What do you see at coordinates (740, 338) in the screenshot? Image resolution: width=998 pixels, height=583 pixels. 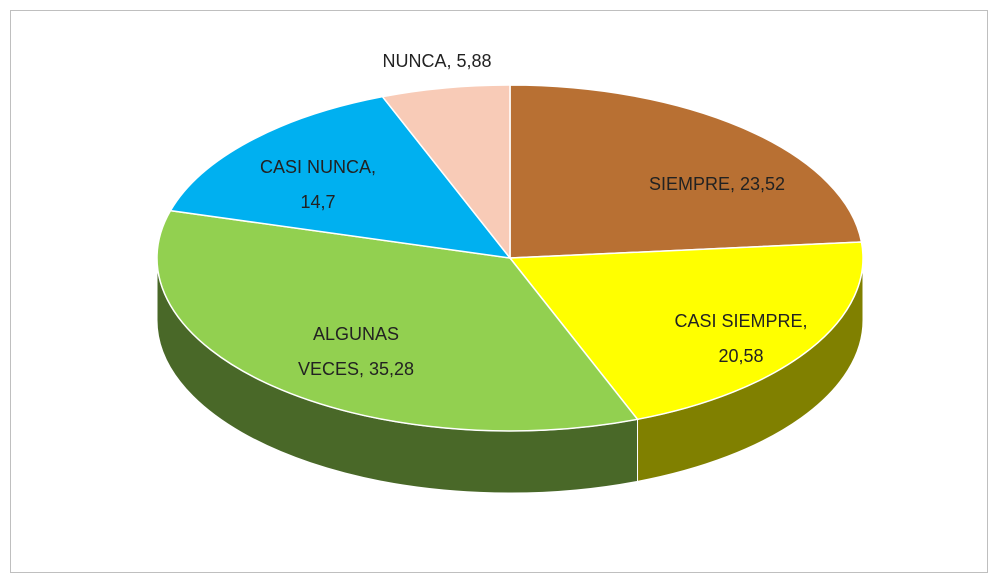 I see `data-label: CASI SIEMPRE, 20,58` at bounding box center [740, 338].